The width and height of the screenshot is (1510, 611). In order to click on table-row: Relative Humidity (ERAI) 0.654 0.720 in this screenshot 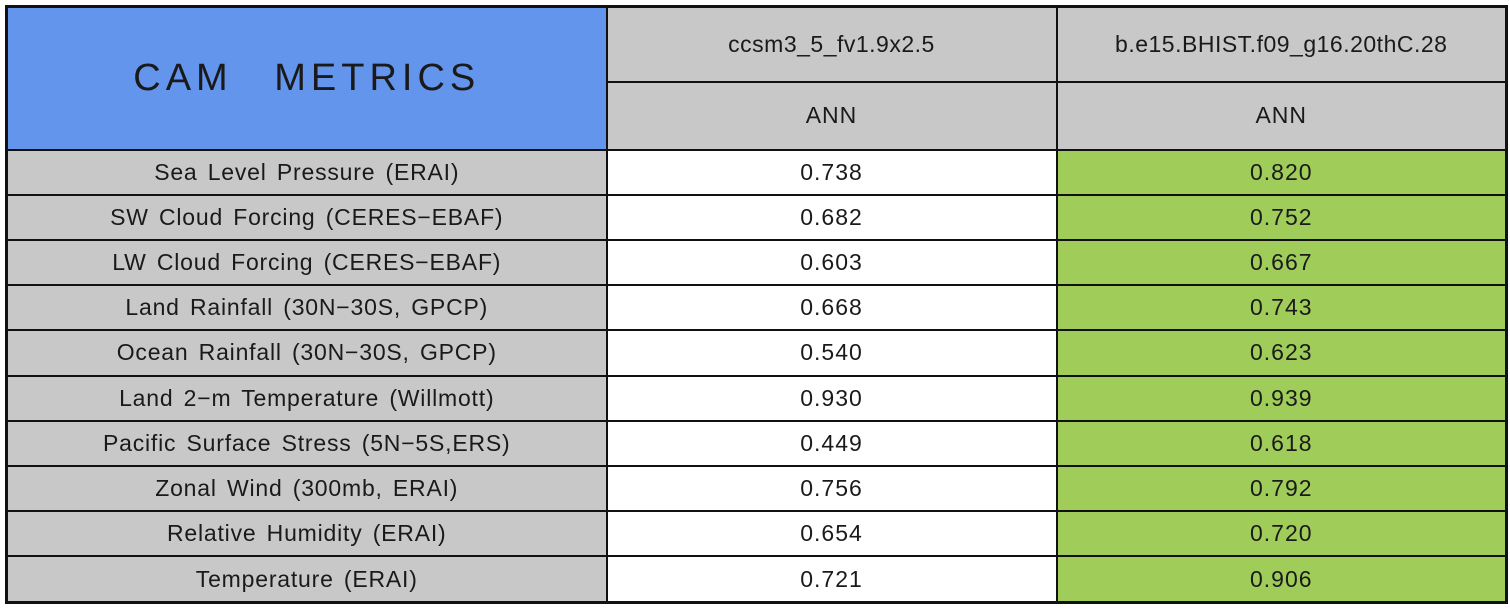, I will do `click(756, 534)`.